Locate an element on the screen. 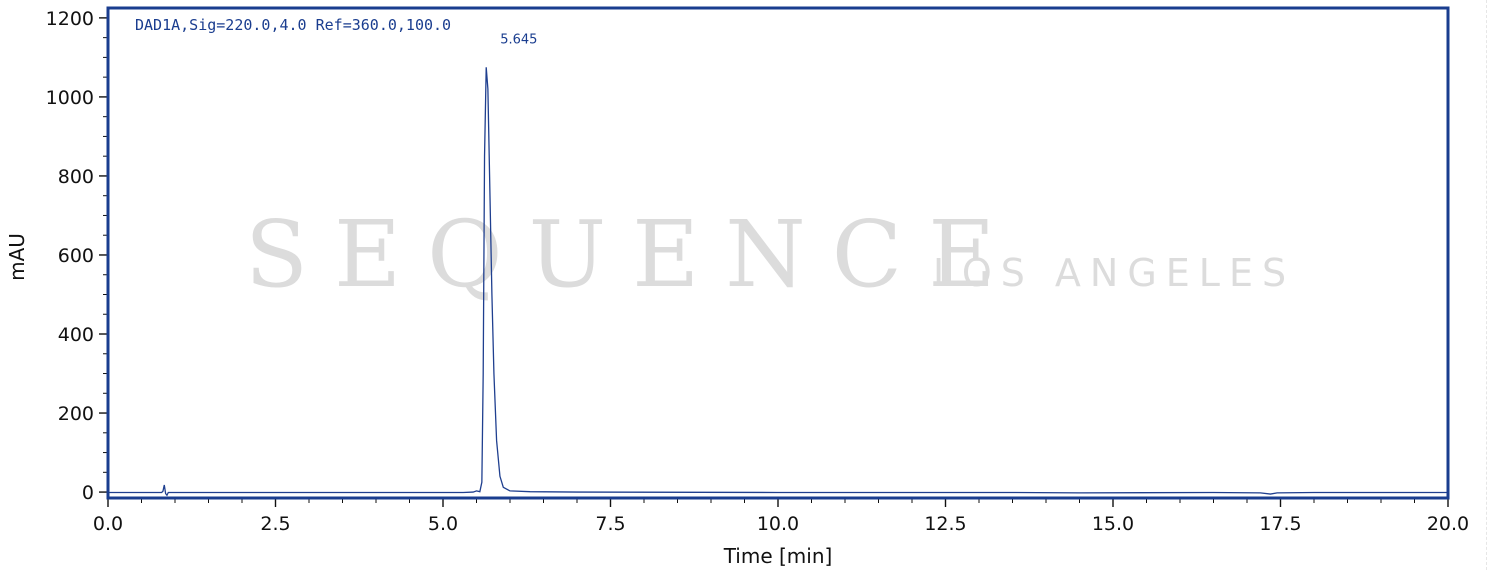  peak-labels: 5.645 is located at coordinates (518, 39).